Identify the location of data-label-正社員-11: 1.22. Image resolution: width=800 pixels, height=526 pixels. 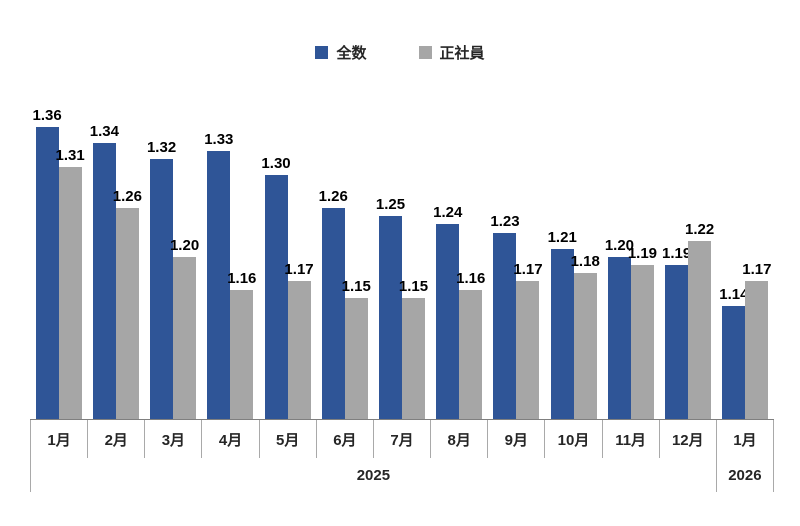
(700, 229).